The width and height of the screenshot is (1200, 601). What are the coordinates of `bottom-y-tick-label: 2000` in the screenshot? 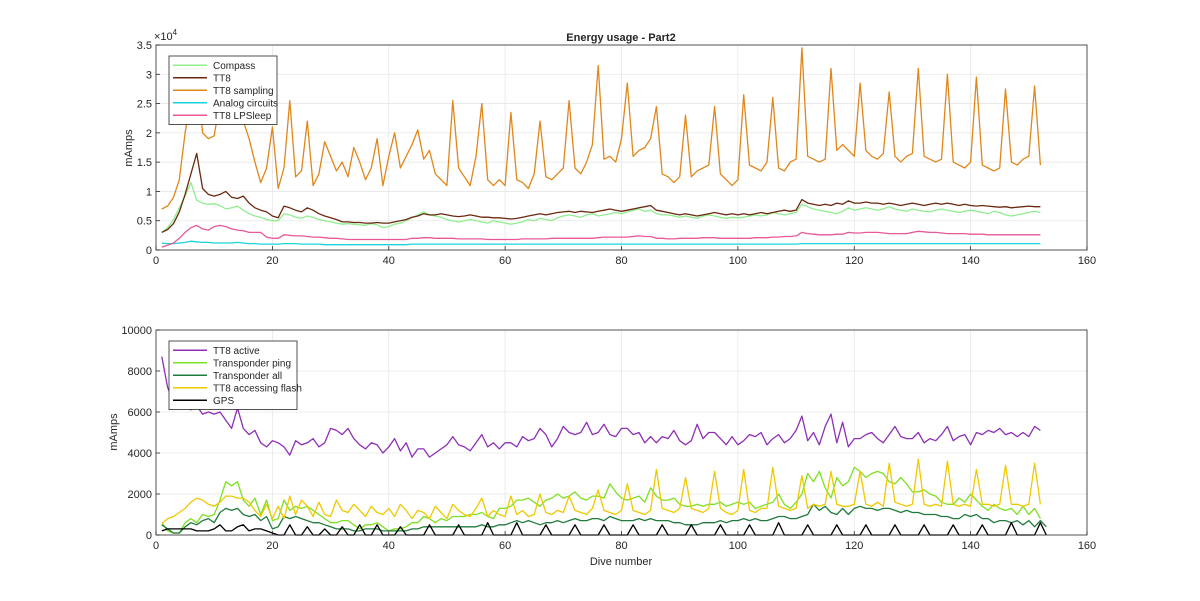 It's located at (140, 495).